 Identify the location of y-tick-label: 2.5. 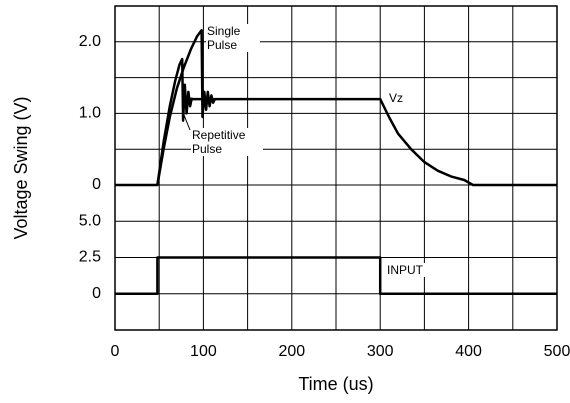
(90, 257).